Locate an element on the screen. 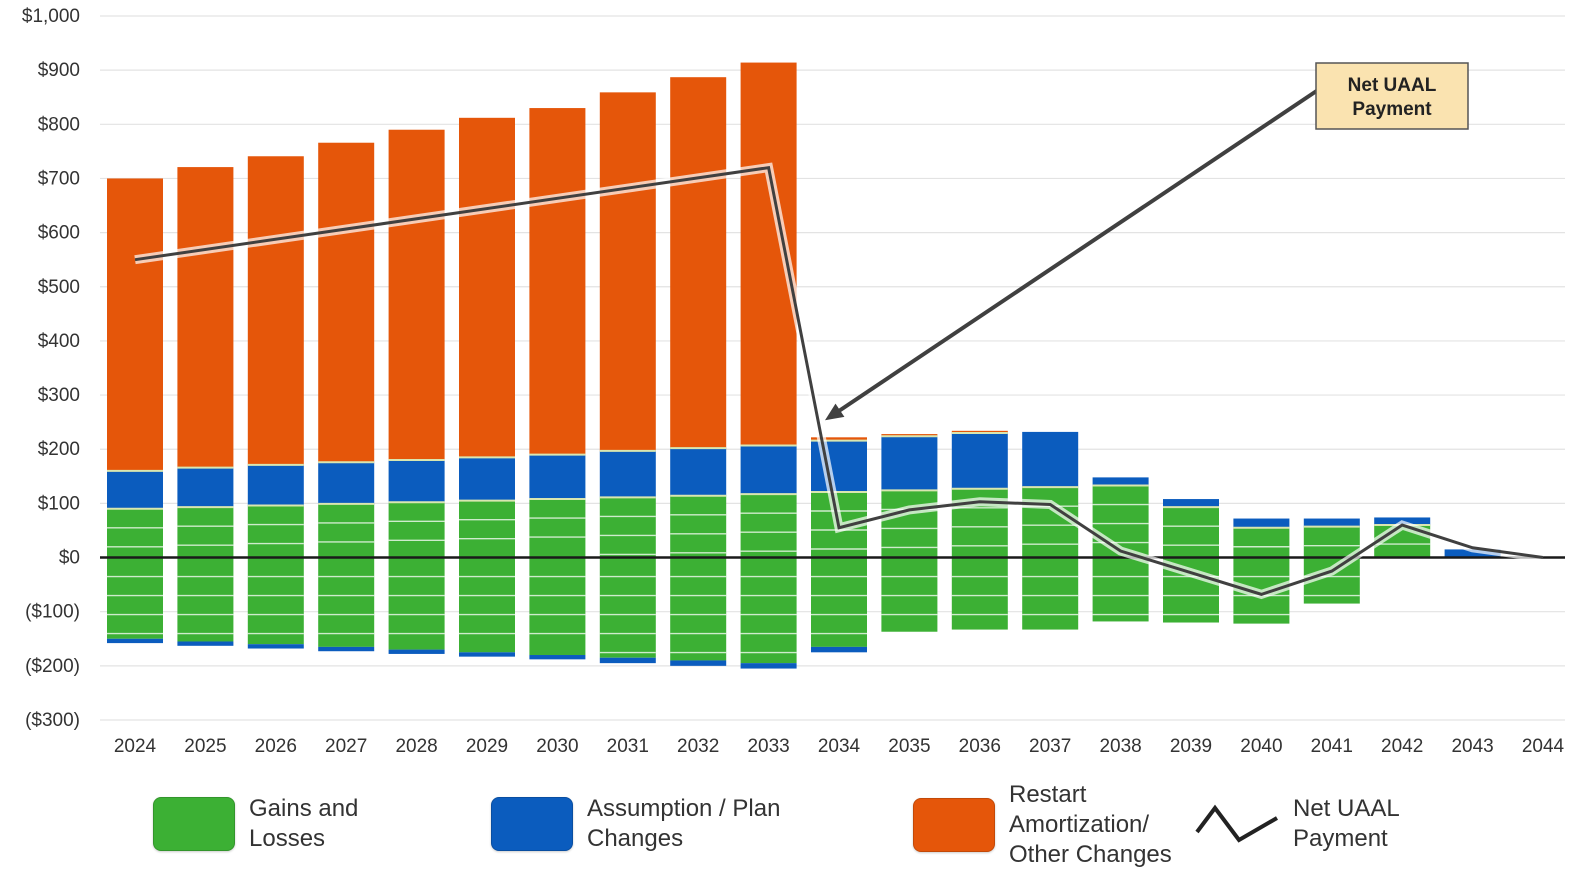 Image resolution: width=1585 pixels, height=879 pixels. y-tick-label: $800 is located at coordinates (59, 124).